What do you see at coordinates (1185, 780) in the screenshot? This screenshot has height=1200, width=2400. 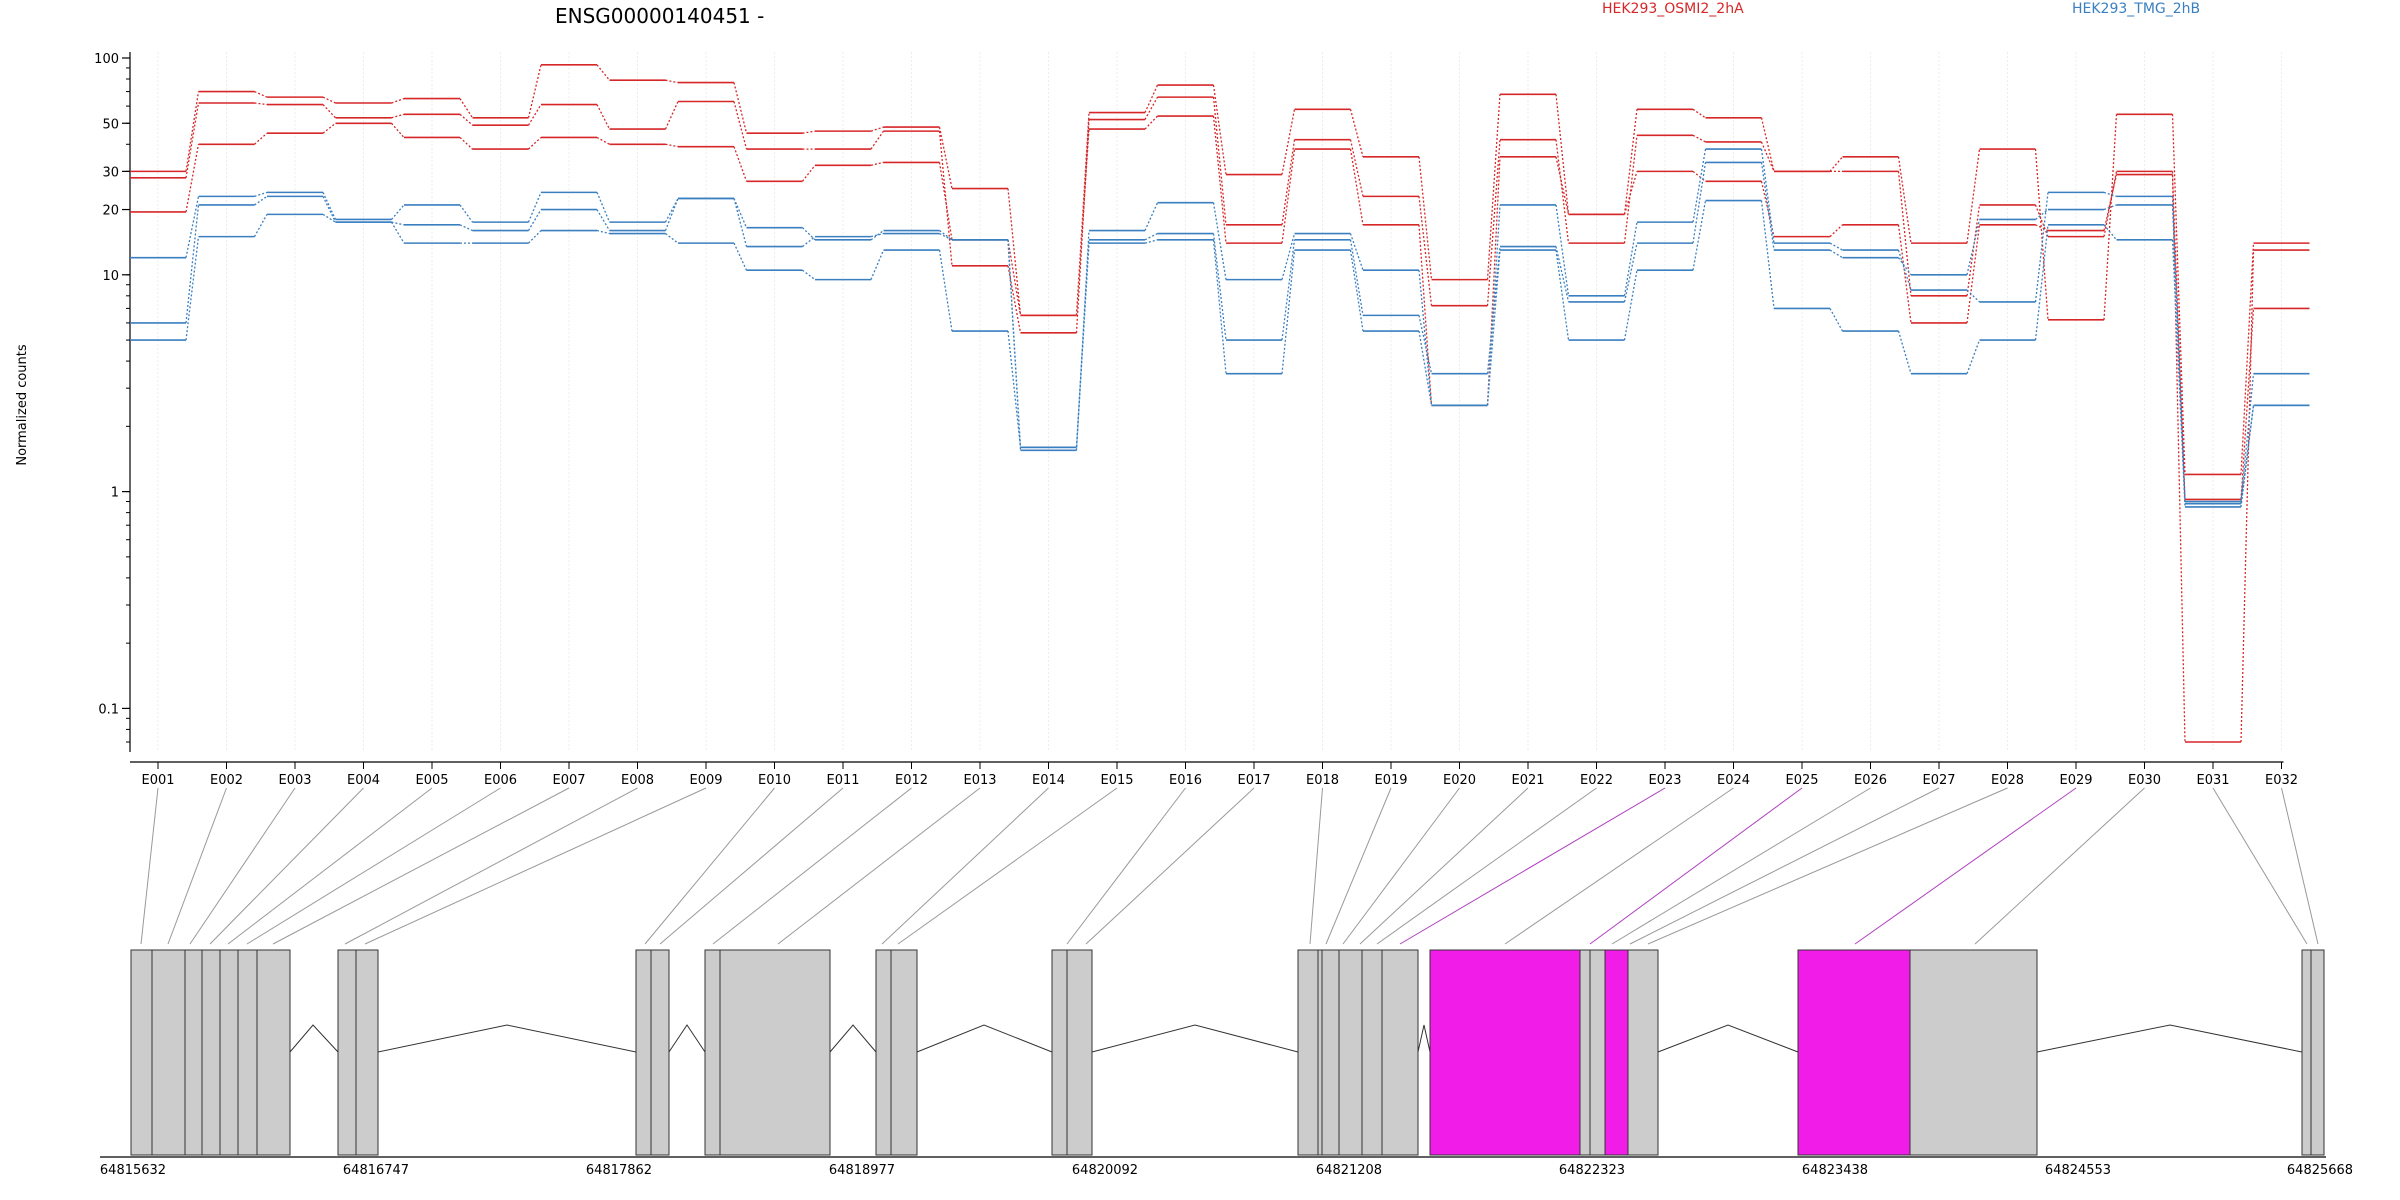 I see `x-tick-label: E016` at bounding box center [1185, 780].